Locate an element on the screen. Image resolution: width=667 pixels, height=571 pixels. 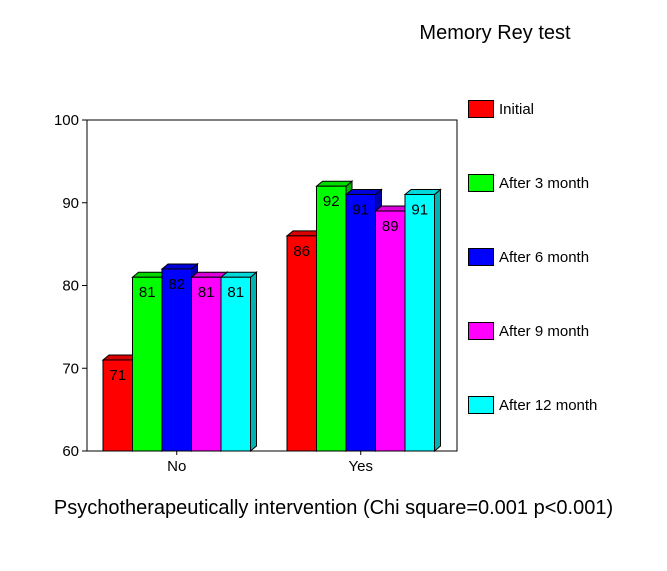
y-tick-label: 80 is located at coordinates (70, 286).